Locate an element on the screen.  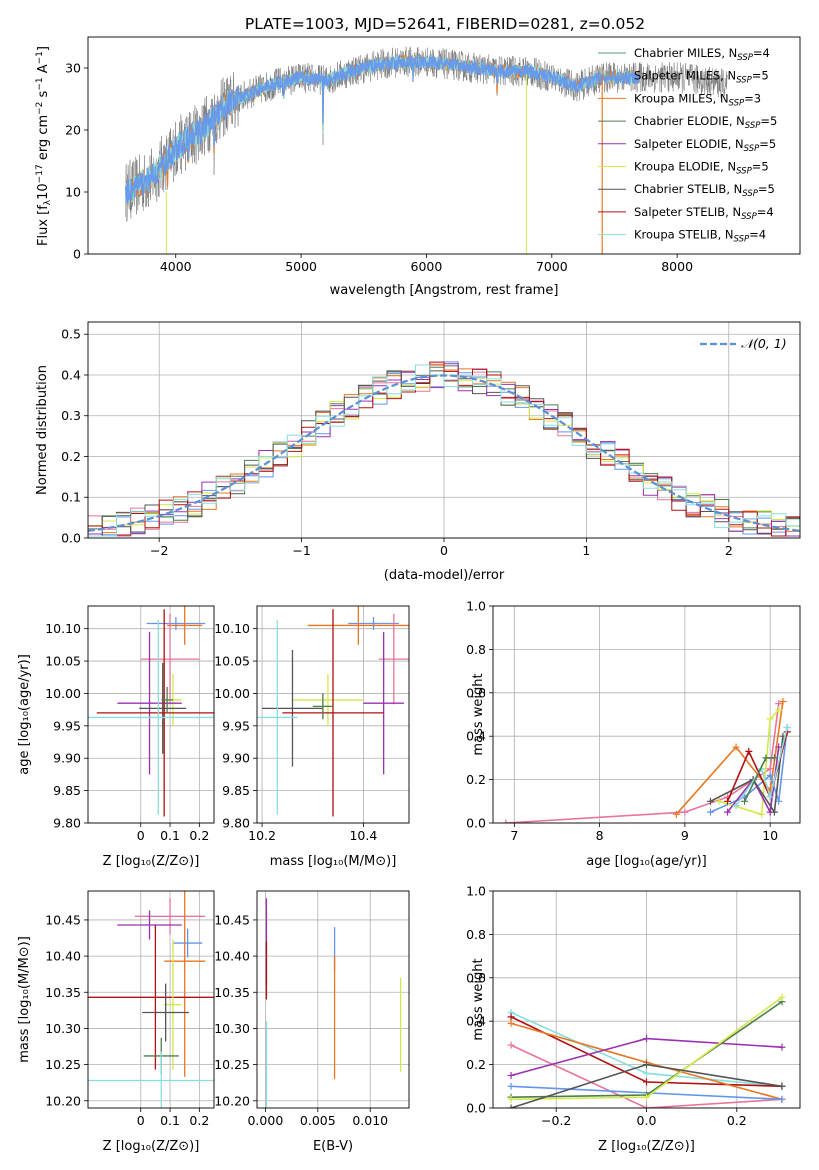
errorbar-chabrier_miles is located at coordinates (176, 623).